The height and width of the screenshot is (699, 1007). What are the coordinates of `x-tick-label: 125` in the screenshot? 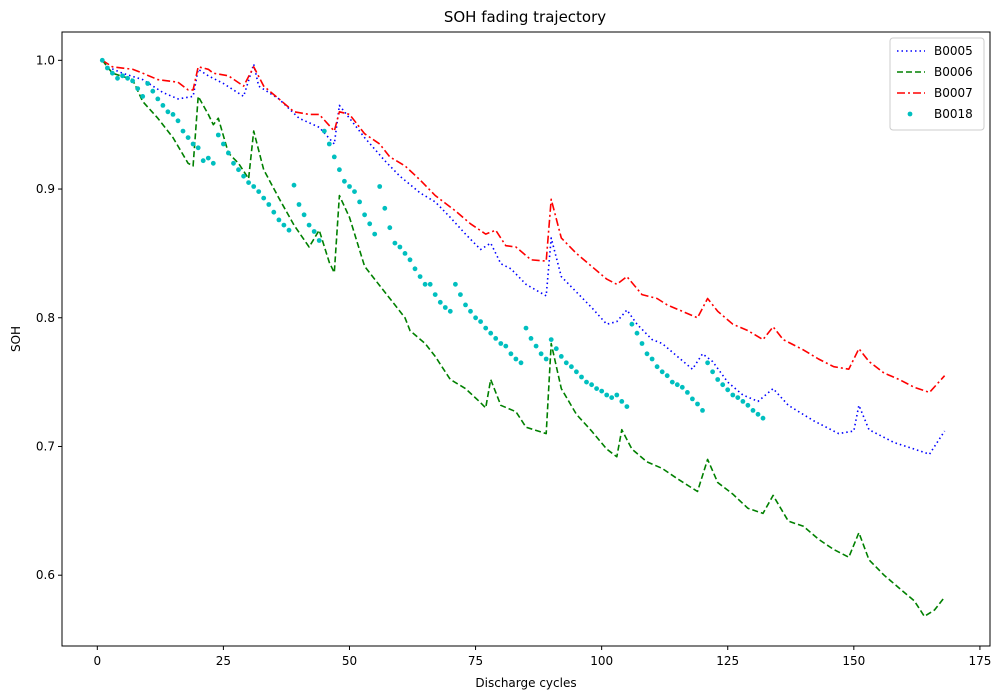 It's located at (727, 661).